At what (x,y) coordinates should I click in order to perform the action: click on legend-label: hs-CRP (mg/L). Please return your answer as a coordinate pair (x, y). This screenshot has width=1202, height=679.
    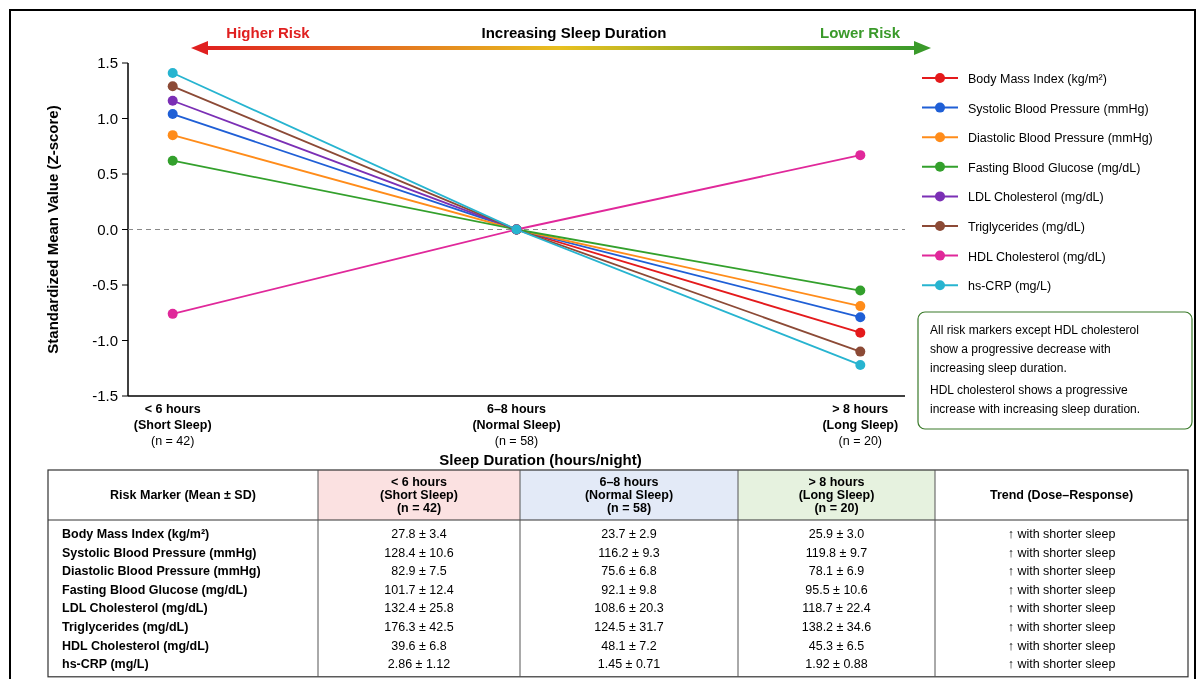
    Looking at the image, I should click on (1010, 286).